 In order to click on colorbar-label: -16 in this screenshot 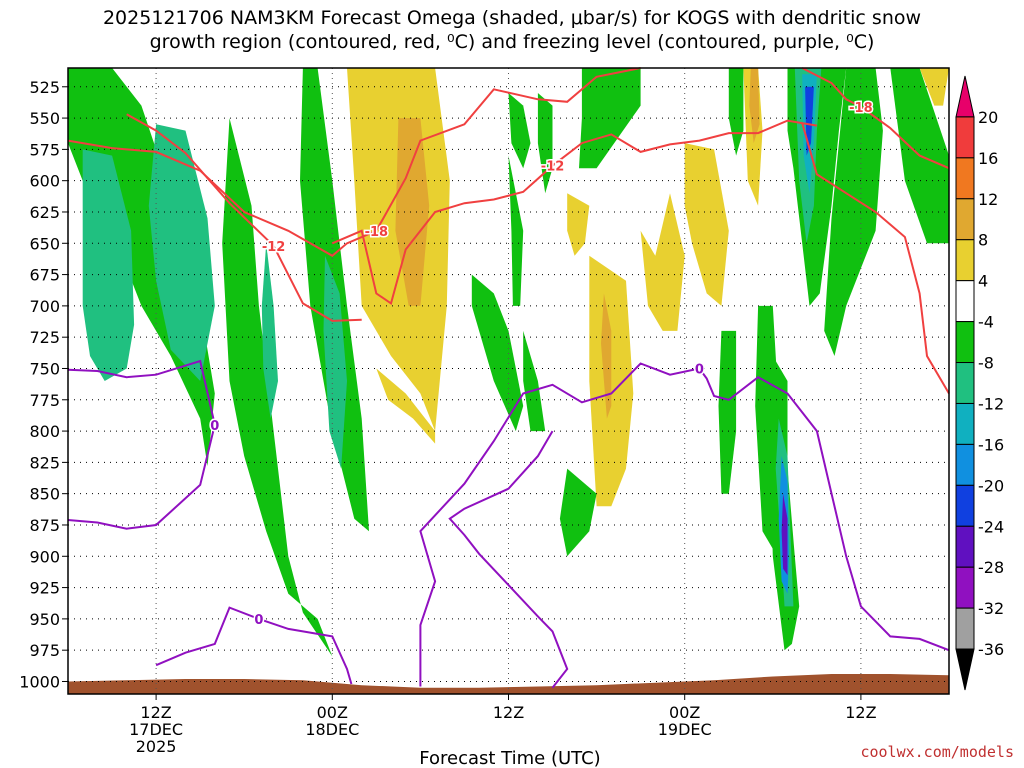, I will do `click(991, 444)`.